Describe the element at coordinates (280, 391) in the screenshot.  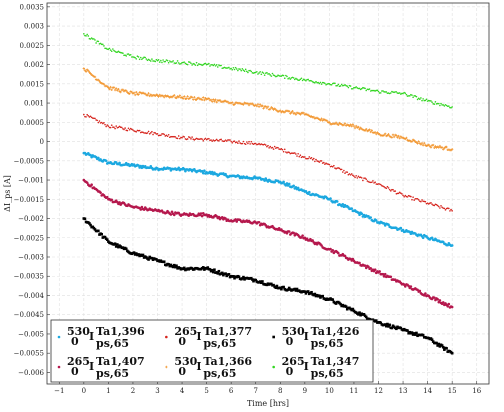
I see `x-tick-label: 8` at that location.